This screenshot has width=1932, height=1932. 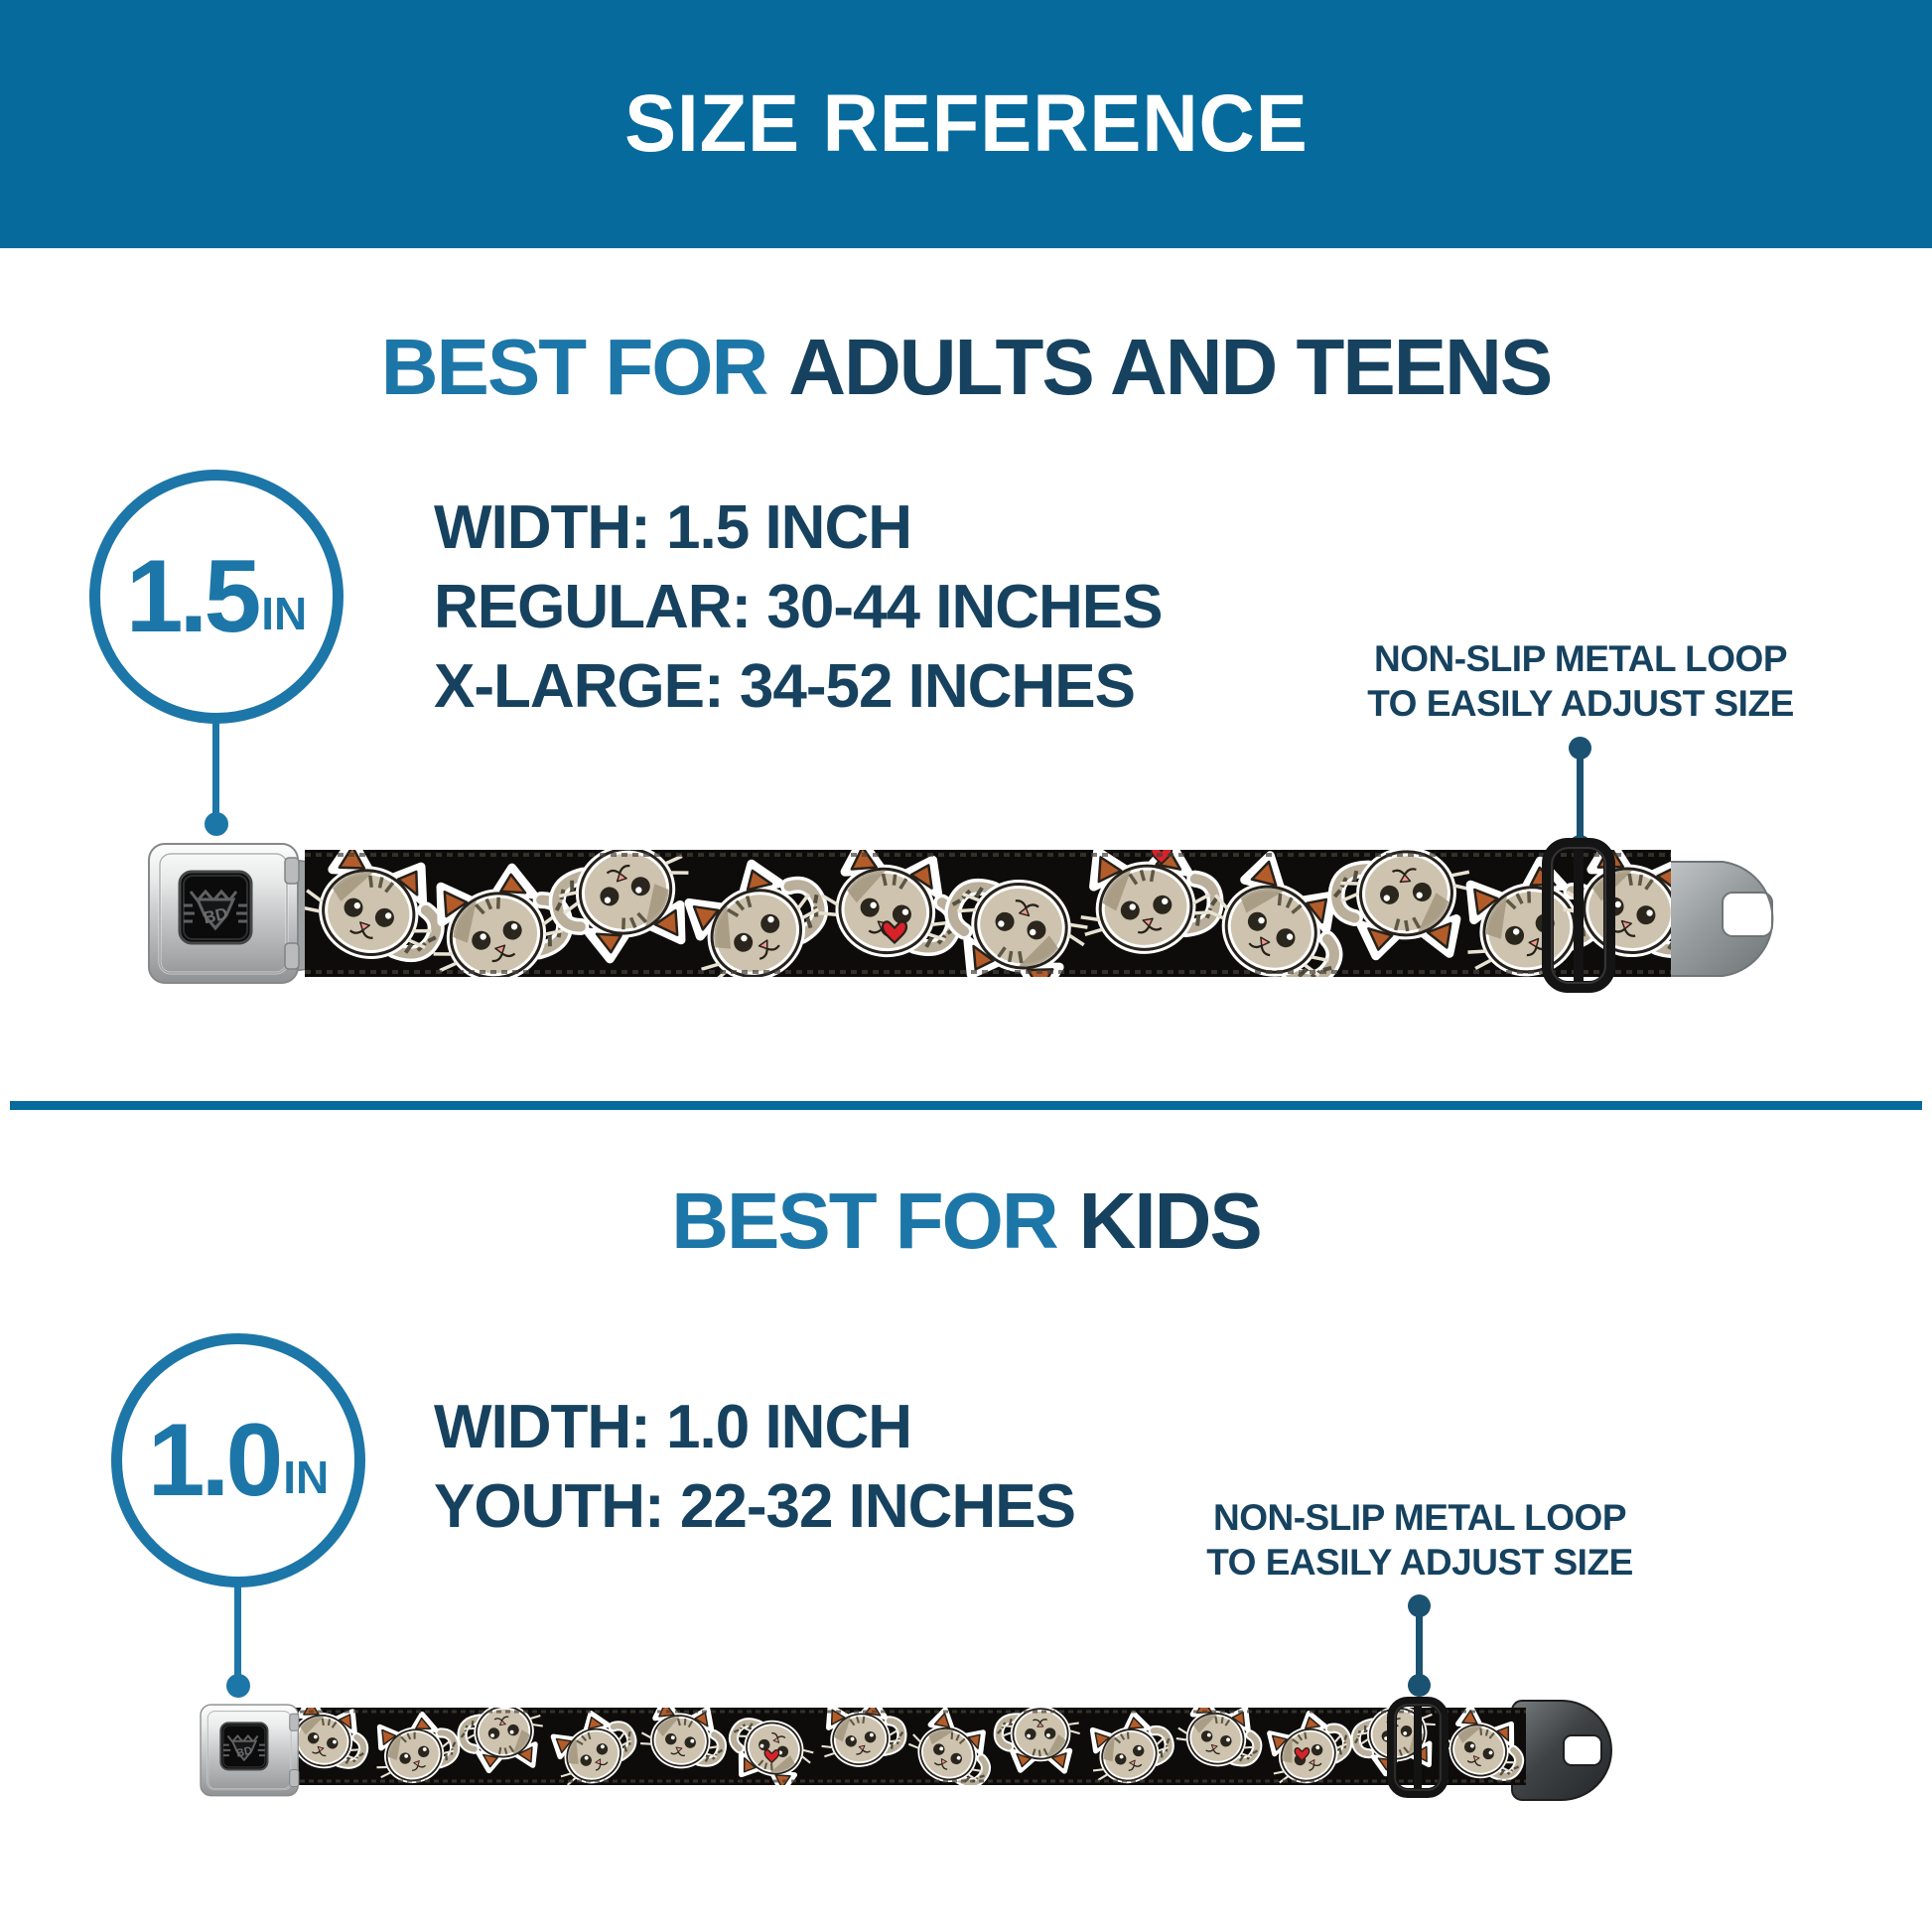 I want to click on belt-image-adults: BD, so click(x=961, y=917).